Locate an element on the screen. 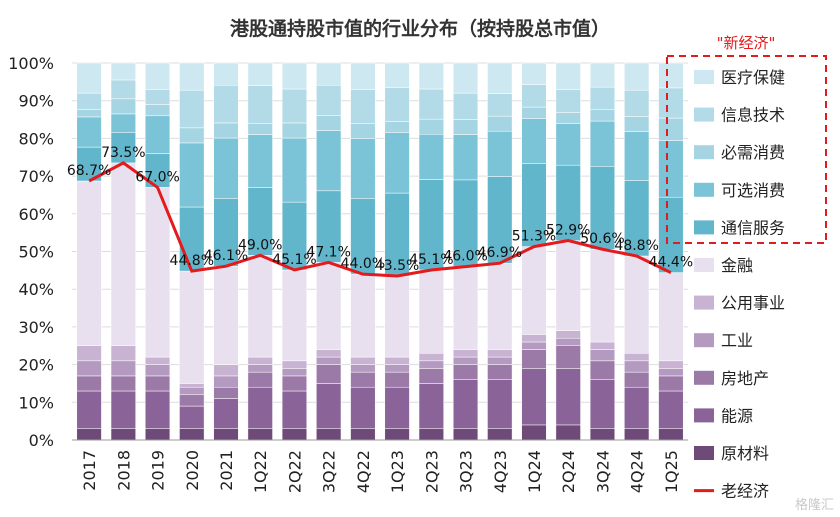  y-tick-label: 90% is located at coordinates (36, 101).